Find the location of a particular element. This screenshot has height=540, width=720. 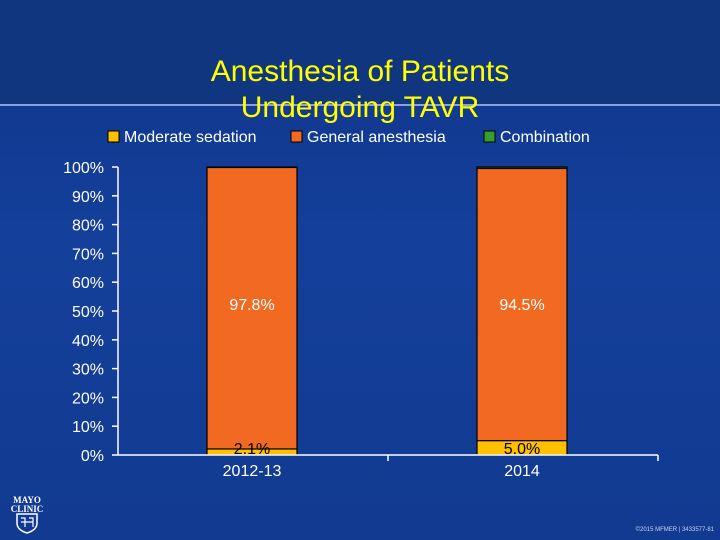

logo-emblem-icon is located at coordinates (27, 522).